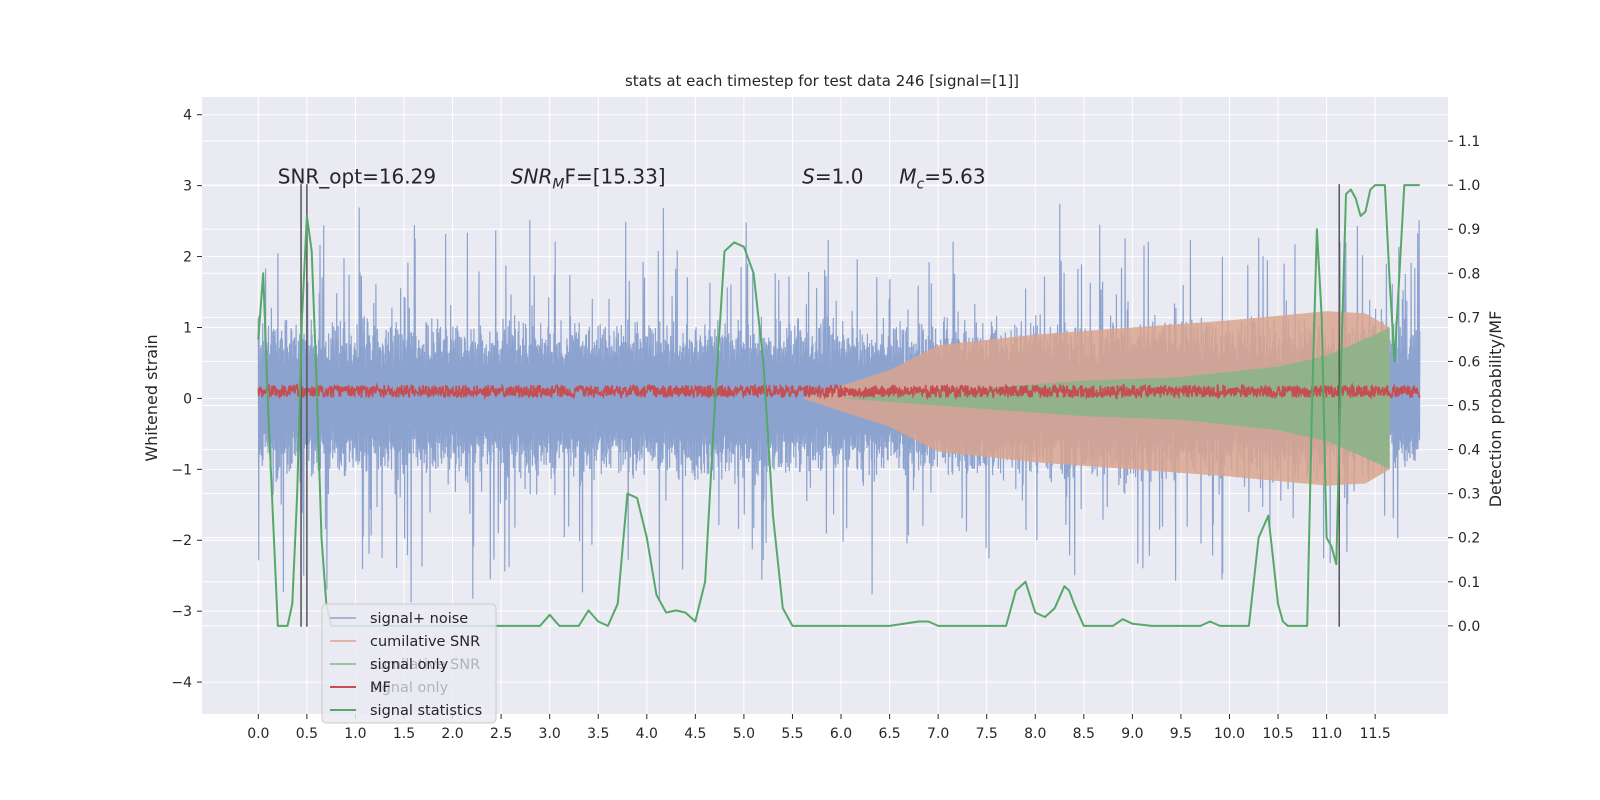 Image resolution: width=1600 pixels, height=800 pixels. Describe the element at coordinates (598, 734) in the screenshot. I see `x-tick-label: 3.5` at that location.